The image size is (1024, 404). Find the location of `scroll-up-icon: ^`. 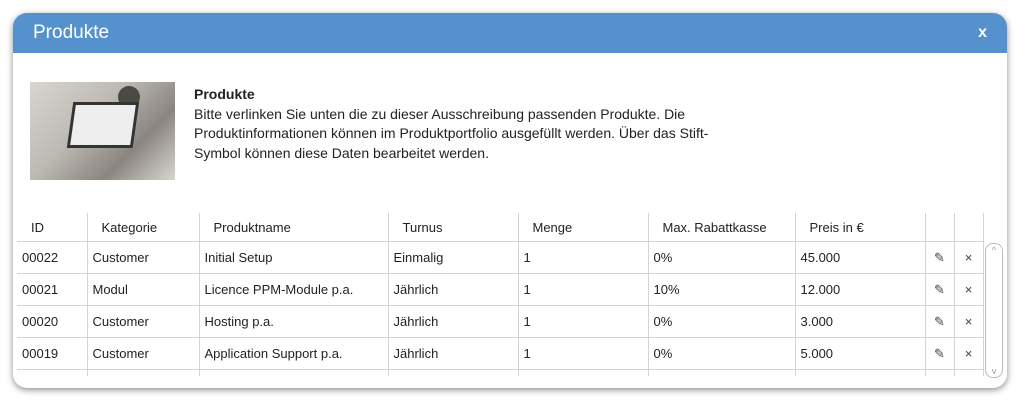

scroll-up-icon: ^ is located at coordinates (994, 250).